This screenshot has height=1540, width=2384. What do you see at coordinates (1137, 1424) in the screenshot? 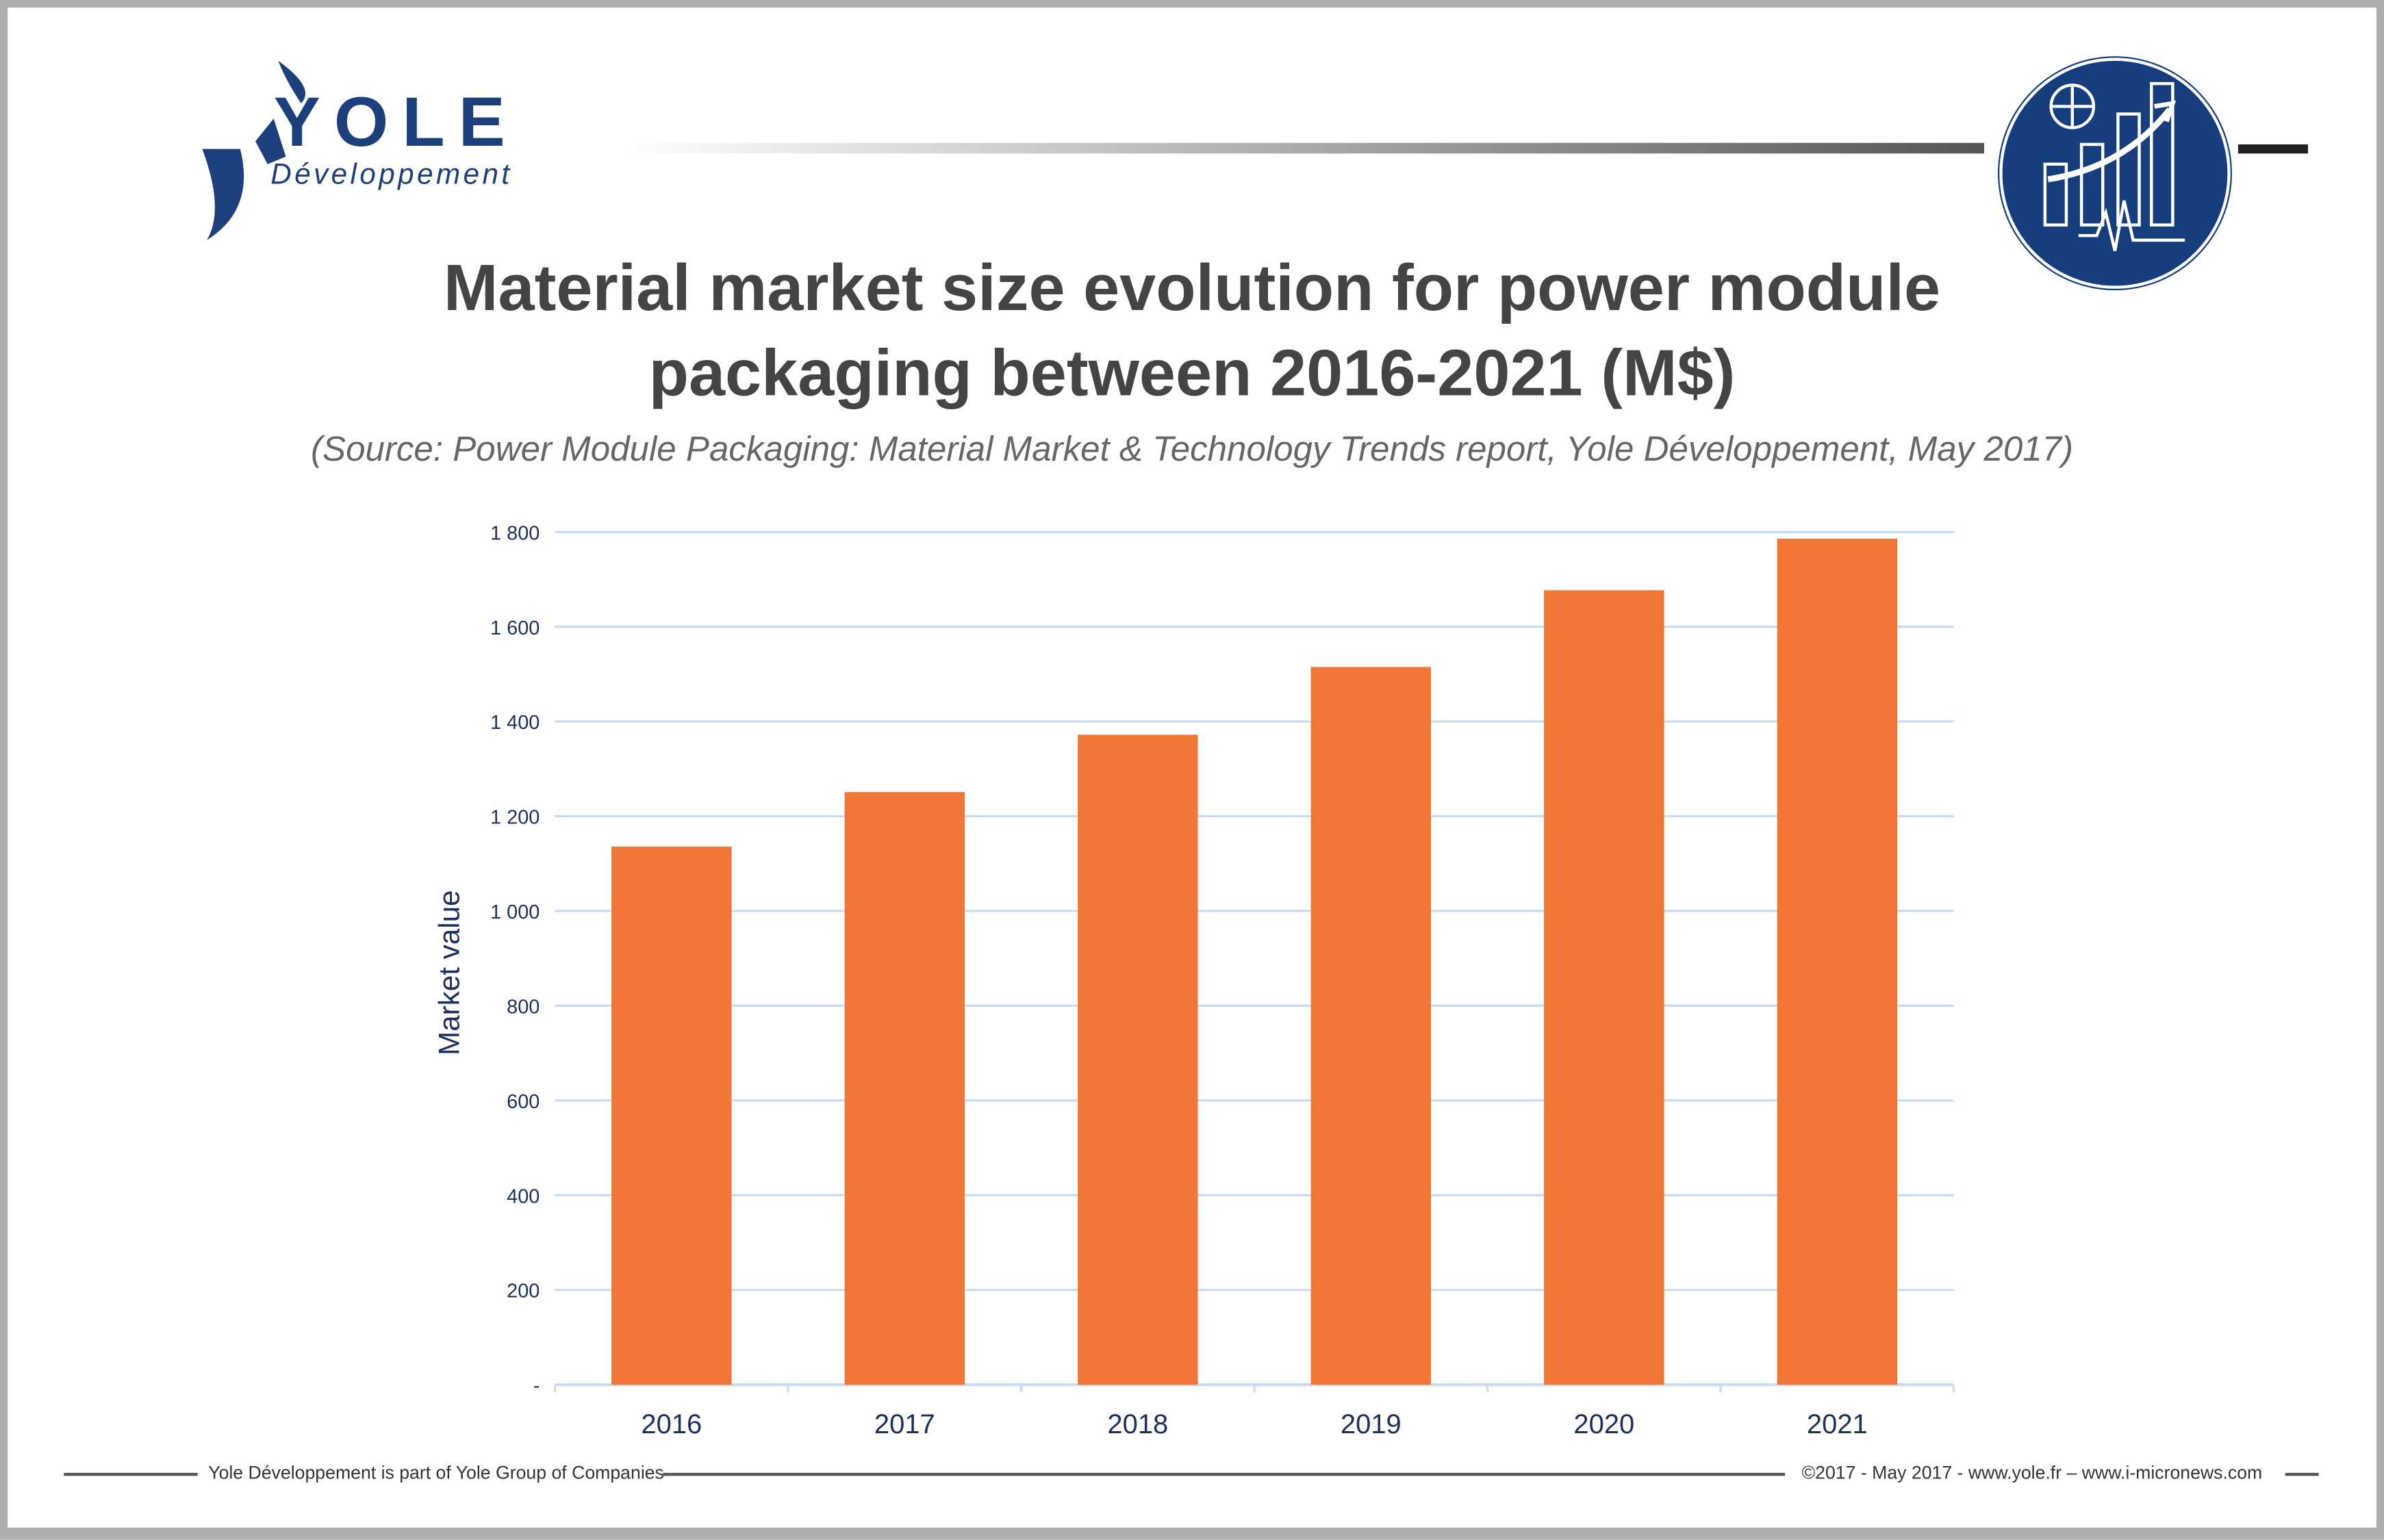
I see `x-tick-label: 2018` at bounding box center [1137, 1424].